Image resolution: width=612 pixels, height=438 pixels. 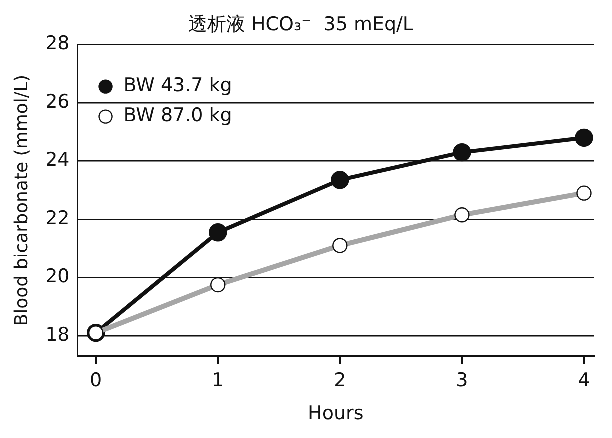 What do you see at coordinates (96, 381) in the screenshot?
I see `x-tick-label: 0` at bounding box center [96, 381].